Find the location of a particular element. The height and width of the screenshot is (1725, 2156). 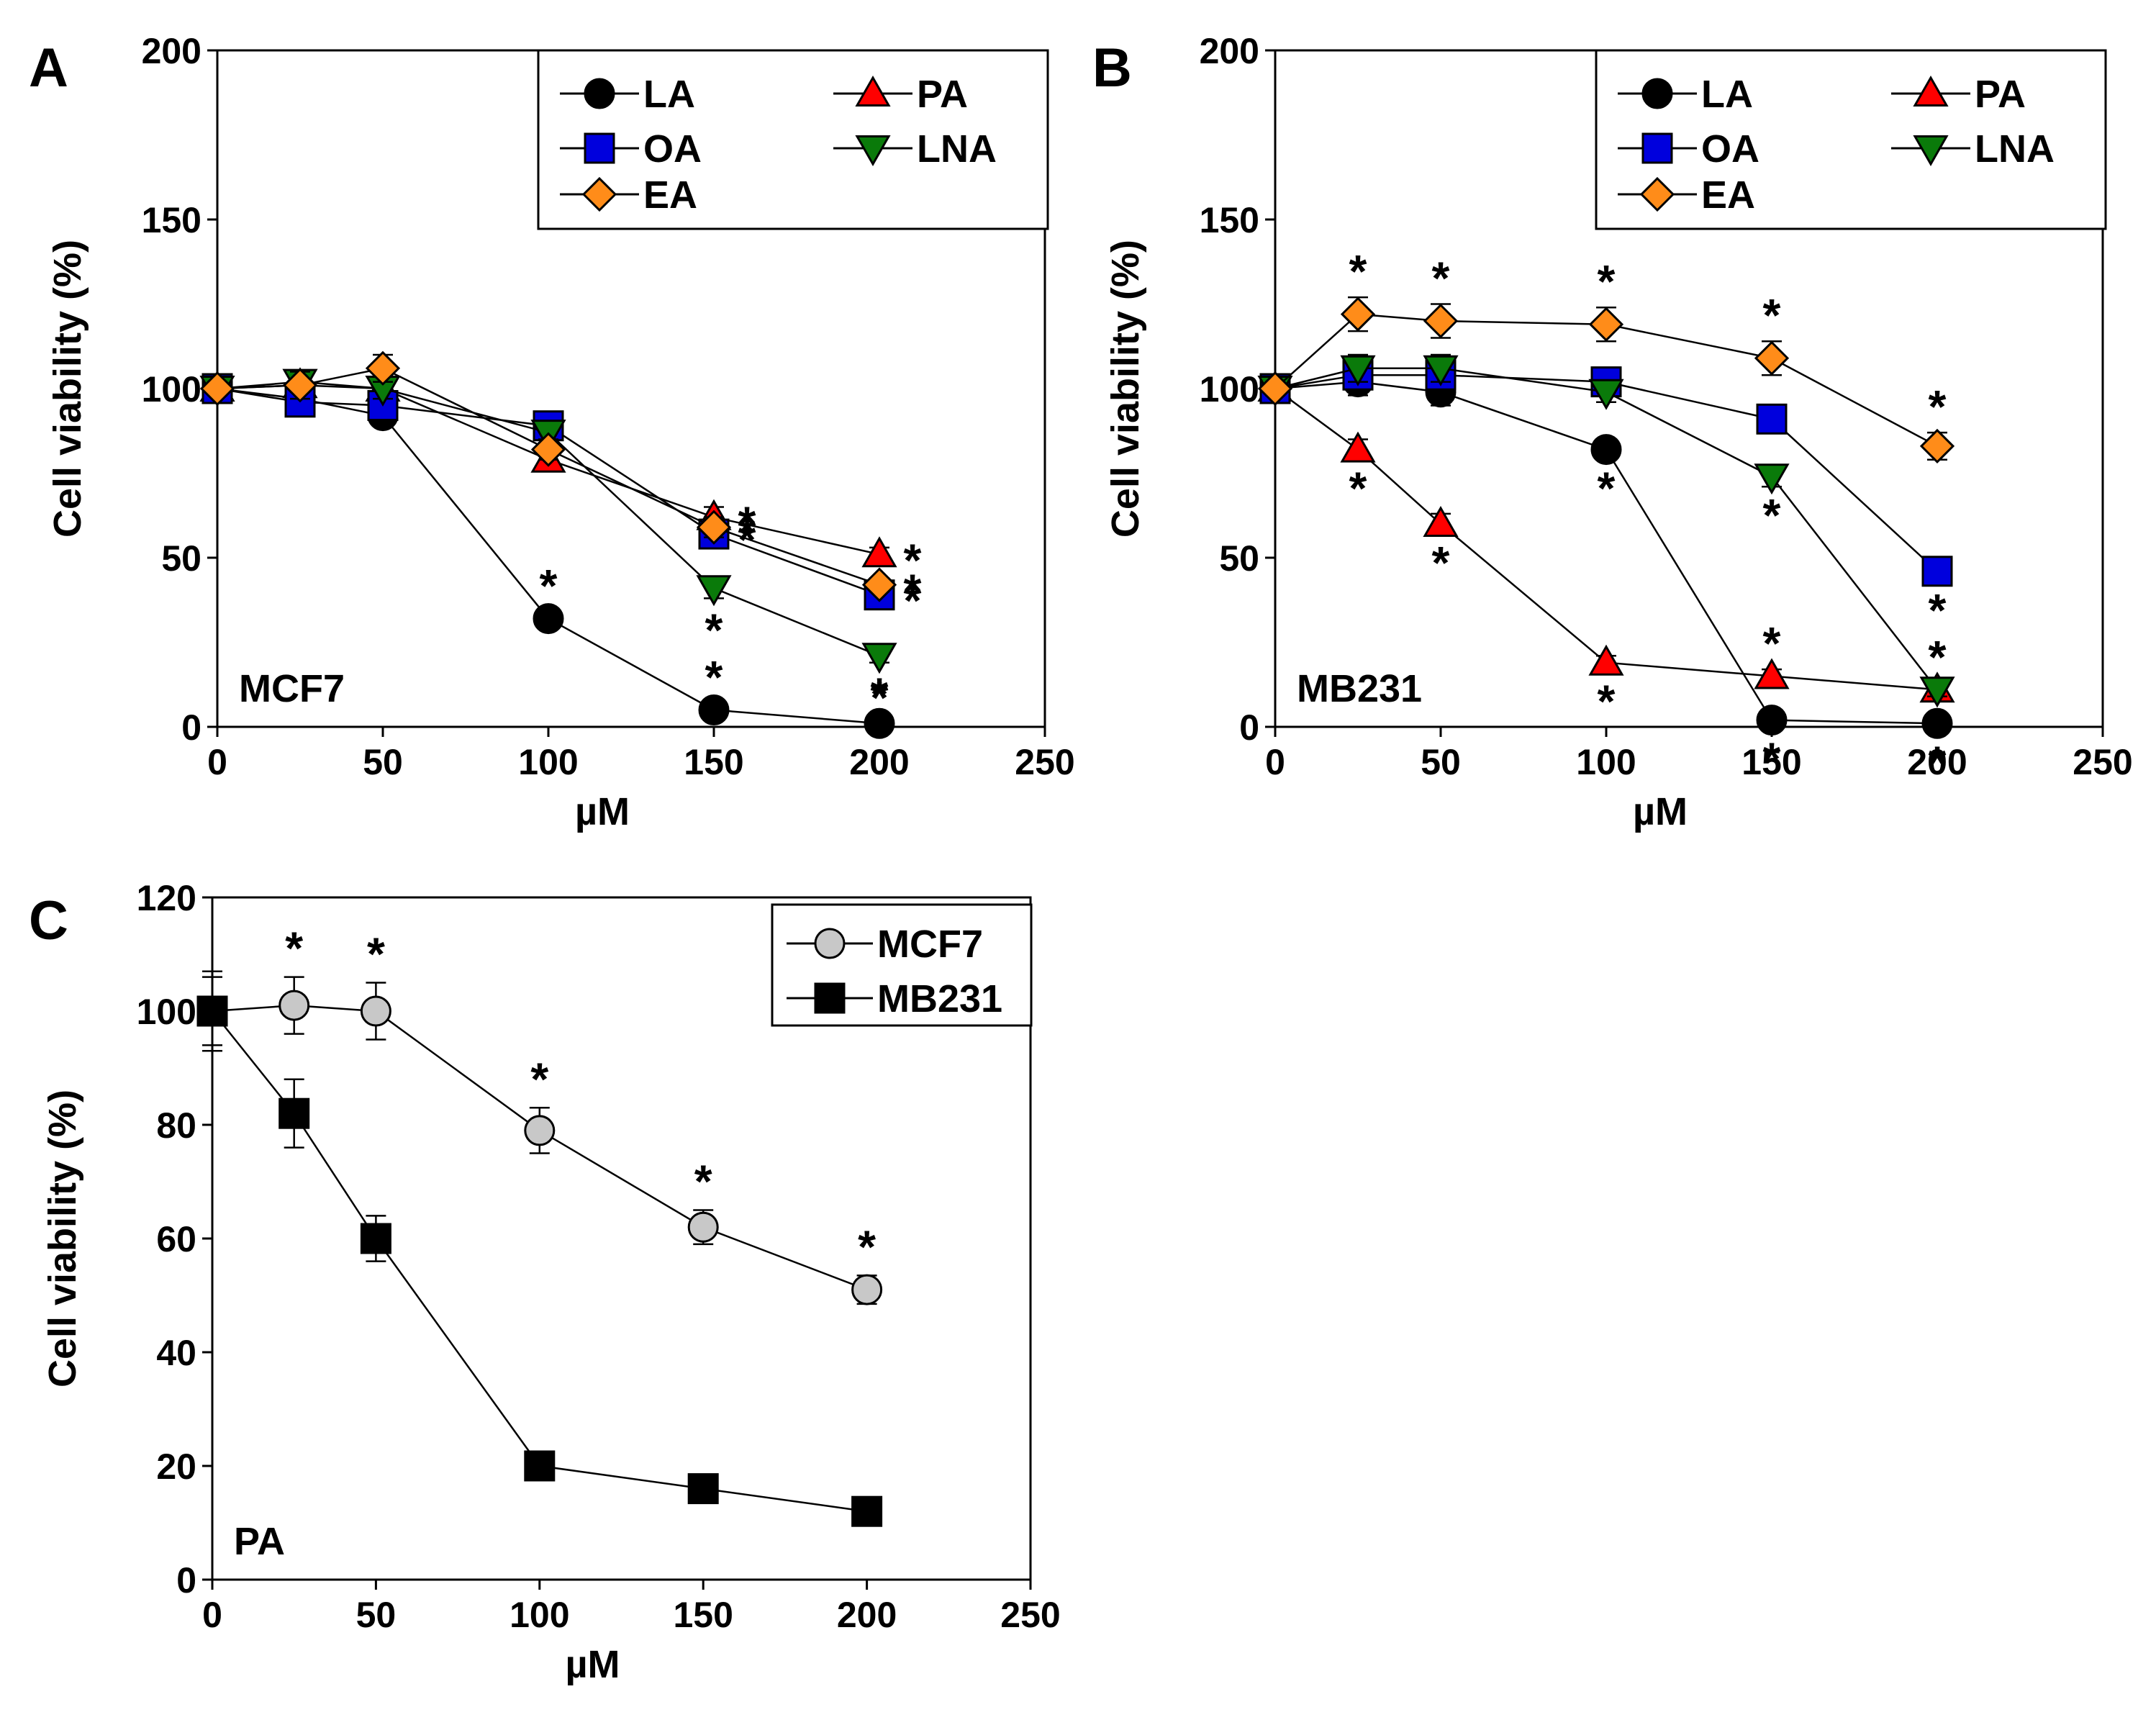

legend-item-mcf7: MCF7 is located at coordinates (885, 945).